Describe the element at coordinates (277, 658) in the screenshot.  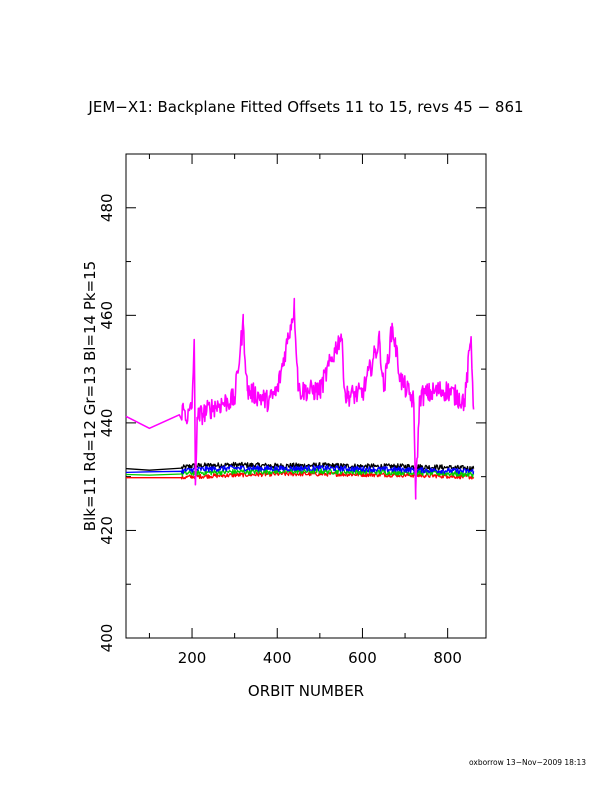
I see `x-tick-label: 400` at that location.